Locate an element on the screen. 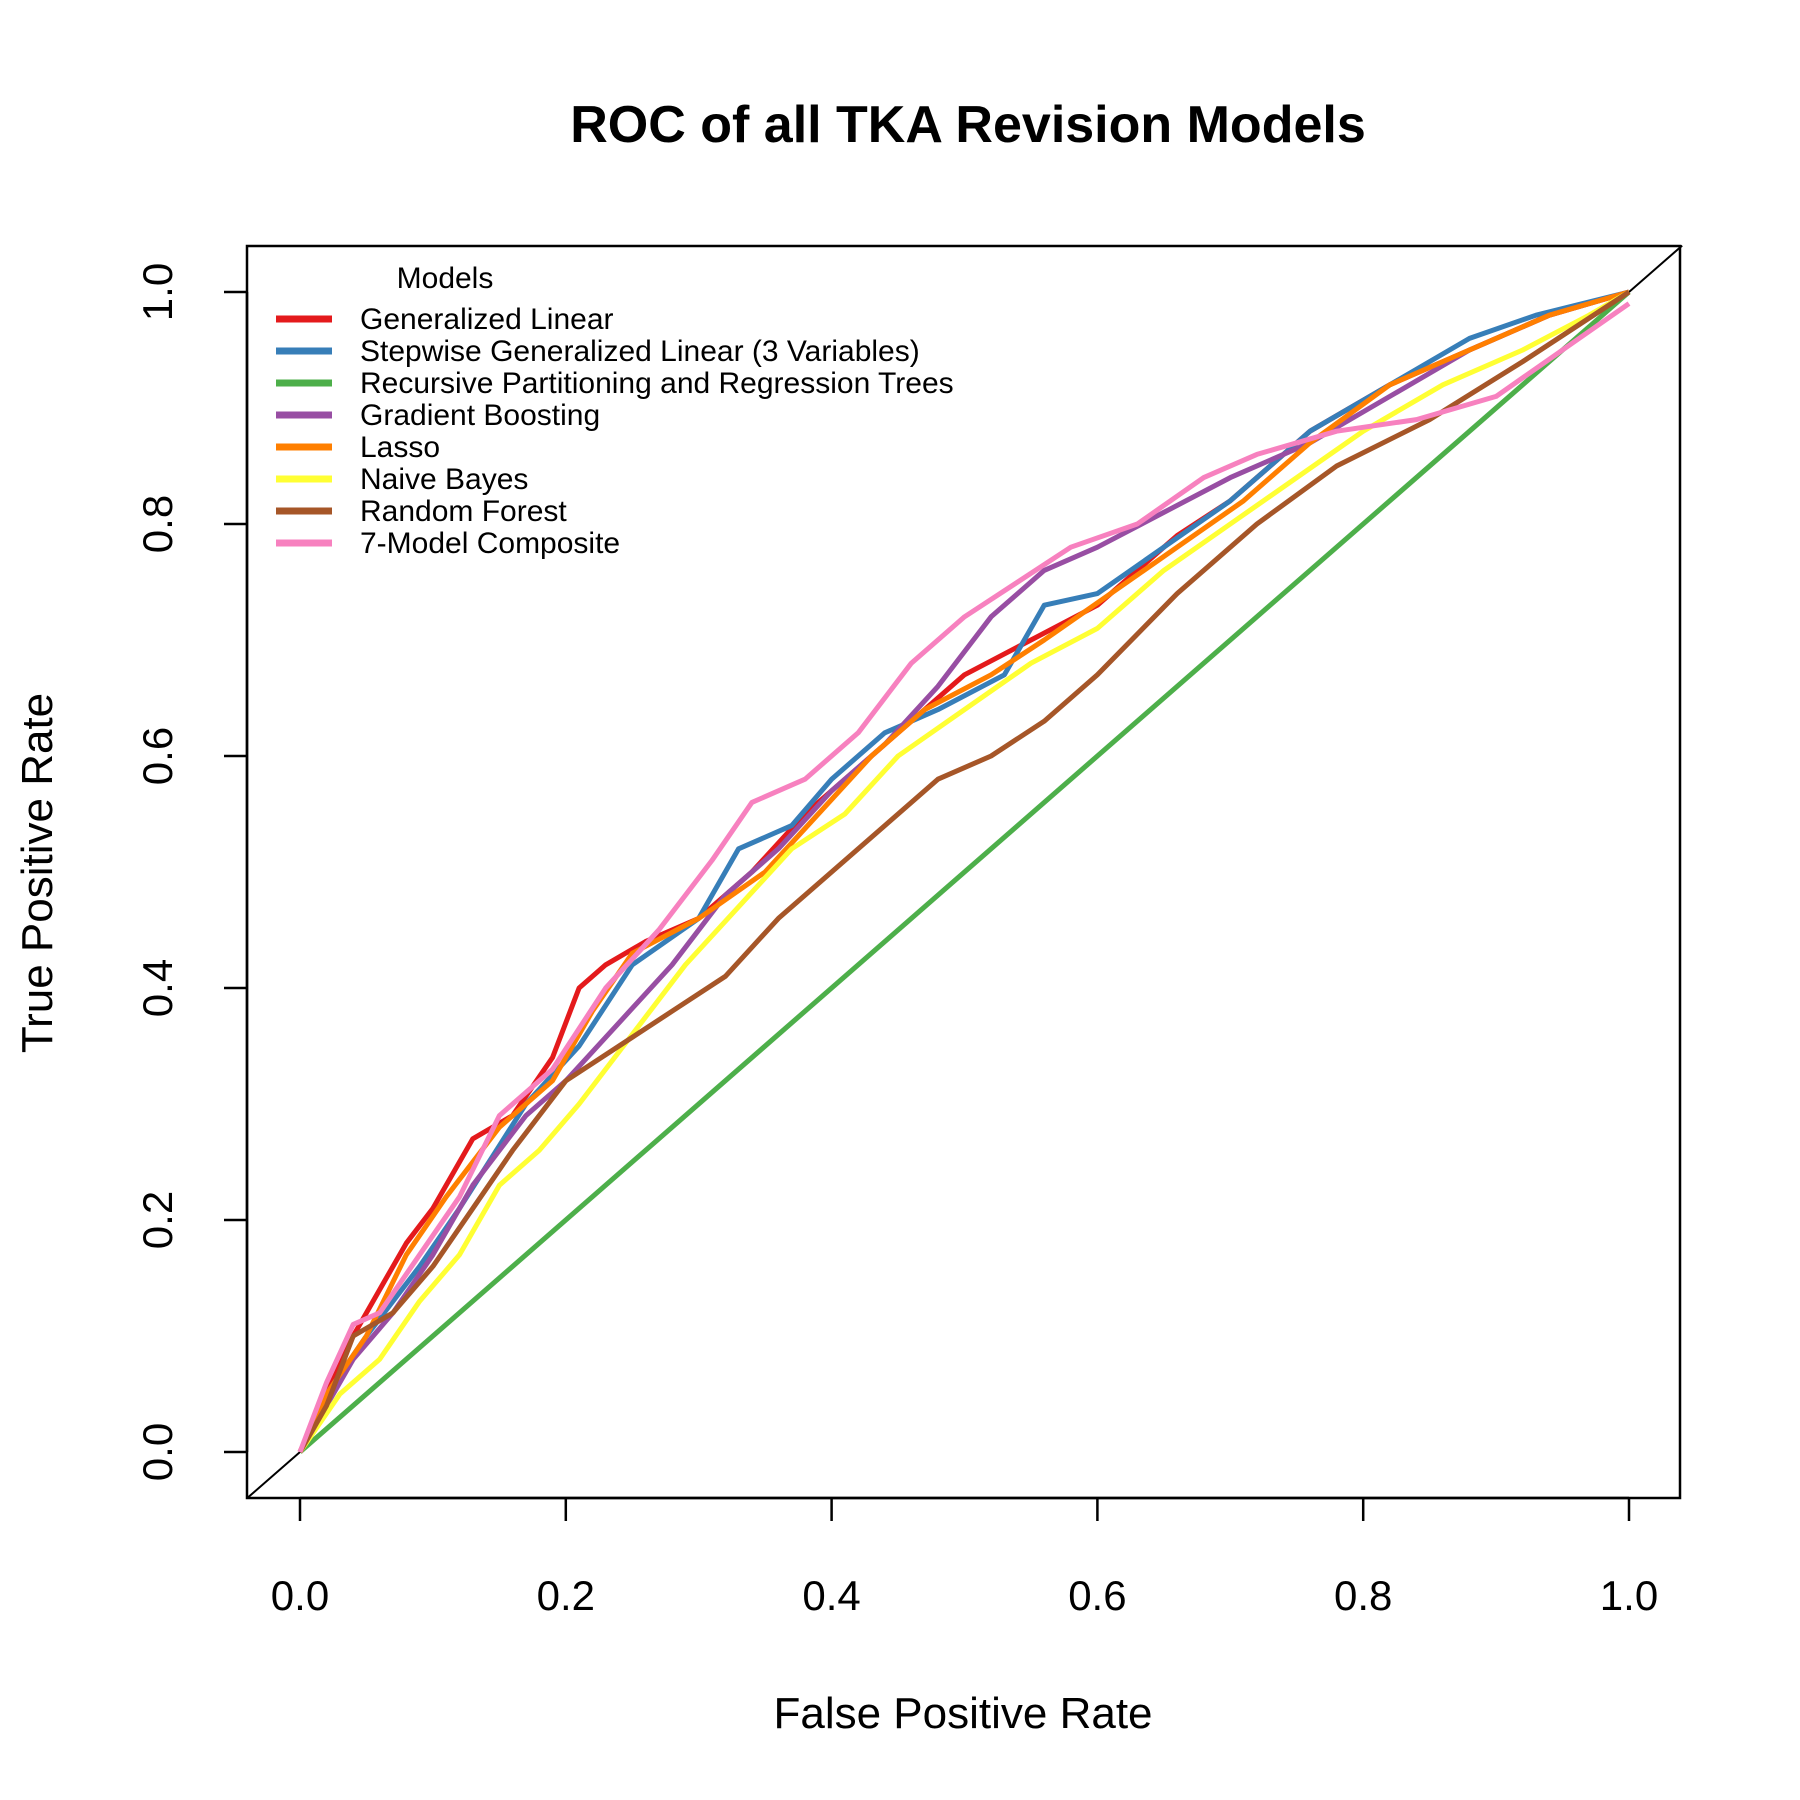 The width and height of the screenshot is (1800, 1800). legend-label-1: Generalized Linear is located at coordinates (487, 319).